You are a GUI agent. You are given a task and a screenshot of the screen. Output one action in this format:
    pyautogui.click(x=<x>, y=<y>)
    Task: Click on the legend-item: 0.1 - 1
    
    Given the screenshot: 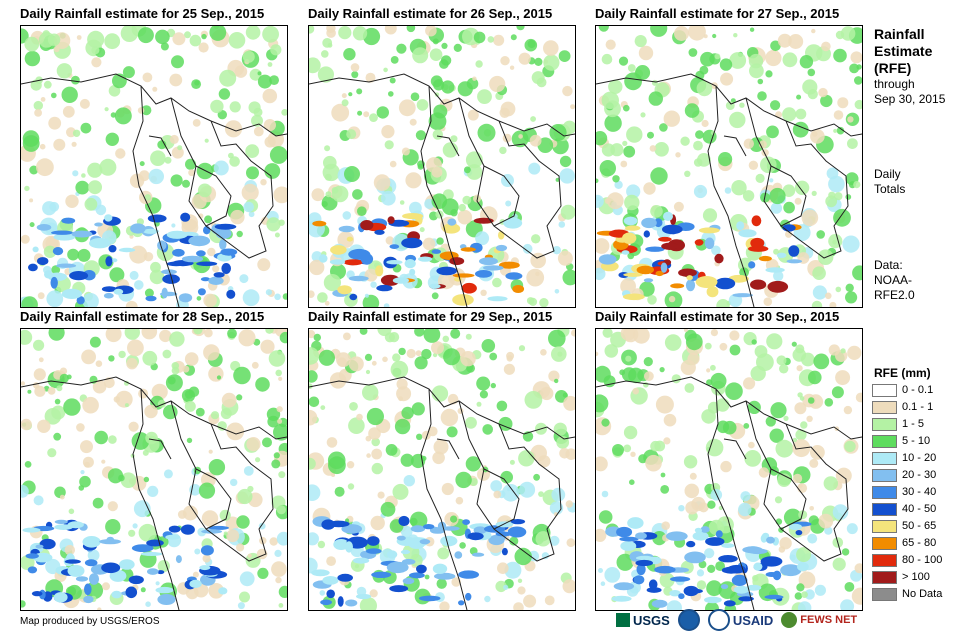 What is the action you would take?
    pyautogui.click(x=902, y=407)
    